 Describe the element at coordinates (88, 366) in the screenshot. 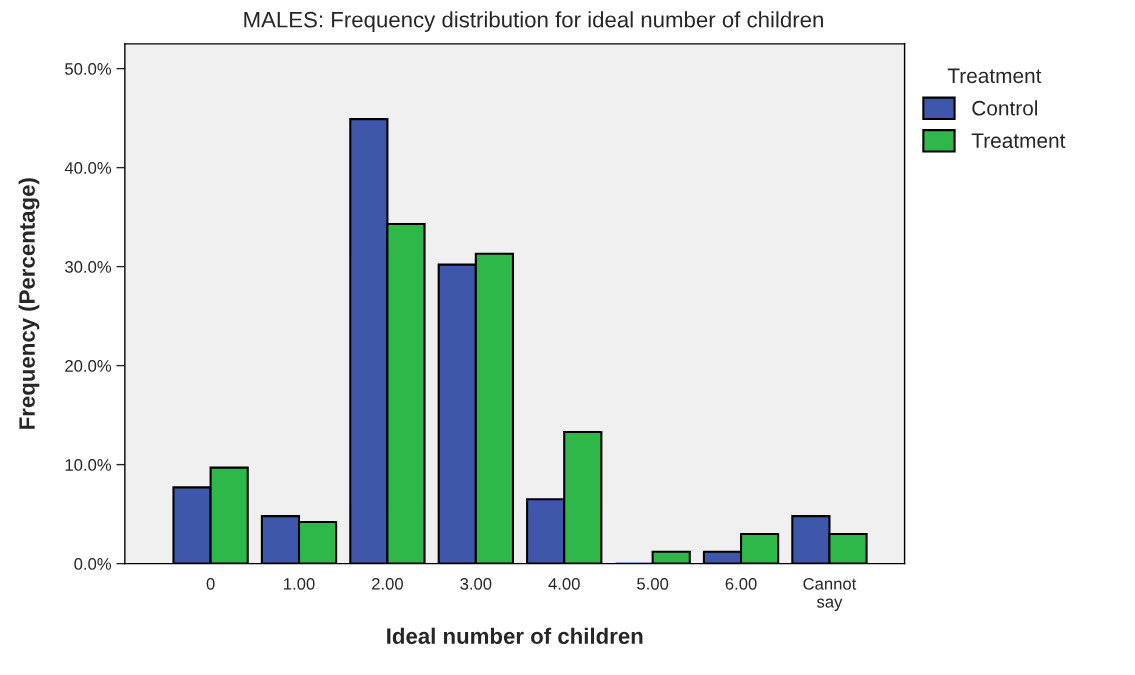

I see `y-tick-label: 20.0%` at that location.